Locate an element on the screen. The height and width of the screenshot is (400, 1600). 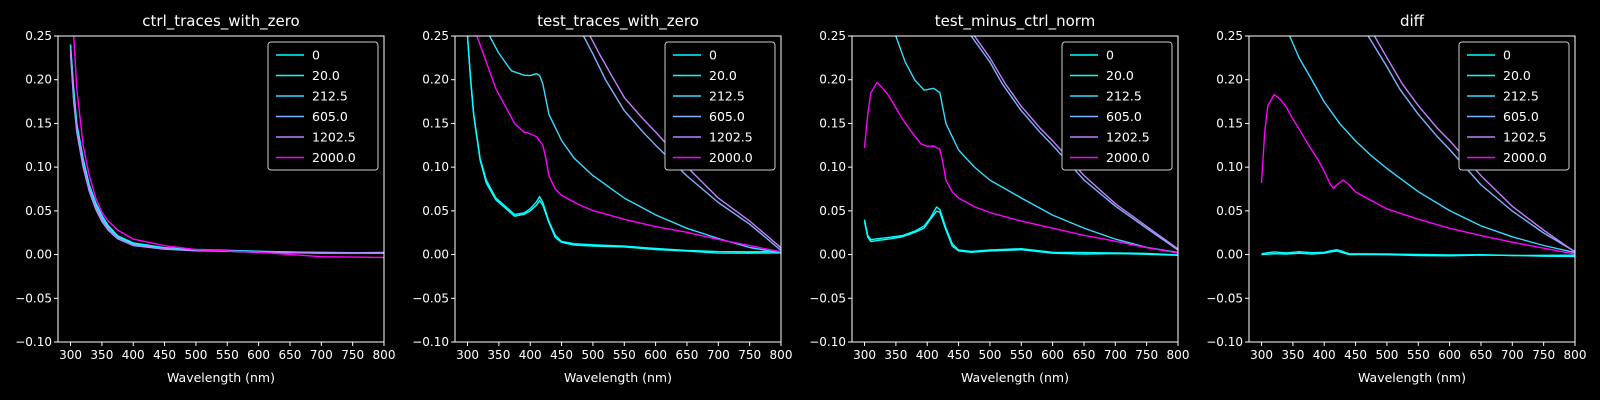
legend: 0 20.0 212.5 605.0 1202.5 2000.0 is located at coordinates (720, 106).